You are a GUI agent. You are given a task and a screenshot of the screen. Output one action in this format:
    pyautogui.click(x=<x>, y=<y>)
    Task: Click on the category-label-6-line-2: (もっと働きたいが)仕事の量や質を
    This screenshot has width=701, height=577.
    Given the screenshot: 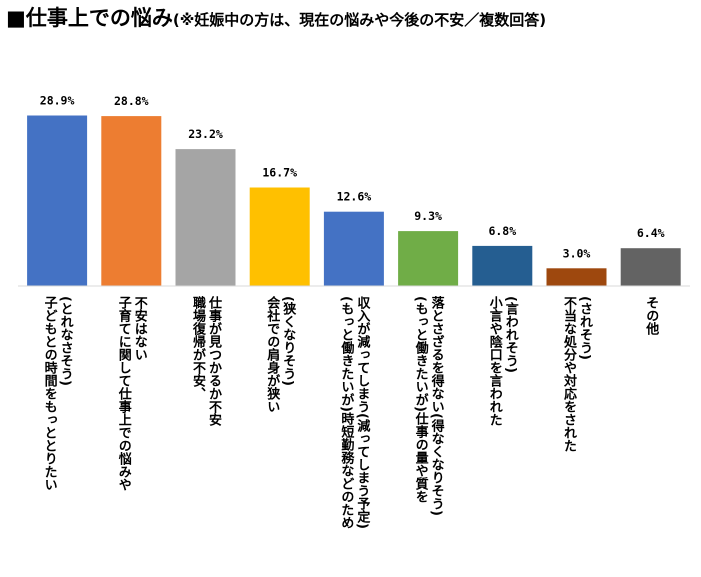 What is the action you would take?
    pyautogui.click(x=421, y=399)
    